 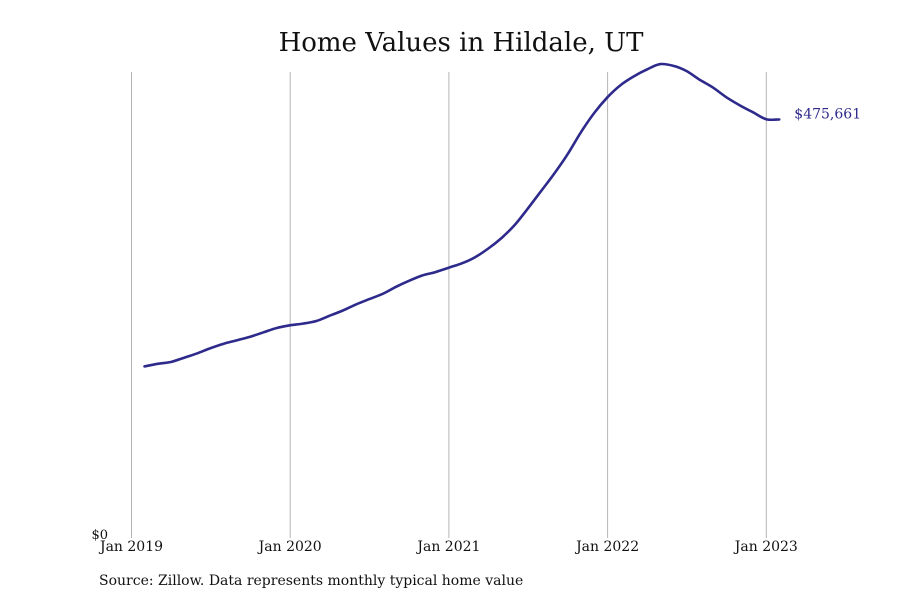 I want to click on x-tick-label: Jan 2019, so click(x=130, y=547).